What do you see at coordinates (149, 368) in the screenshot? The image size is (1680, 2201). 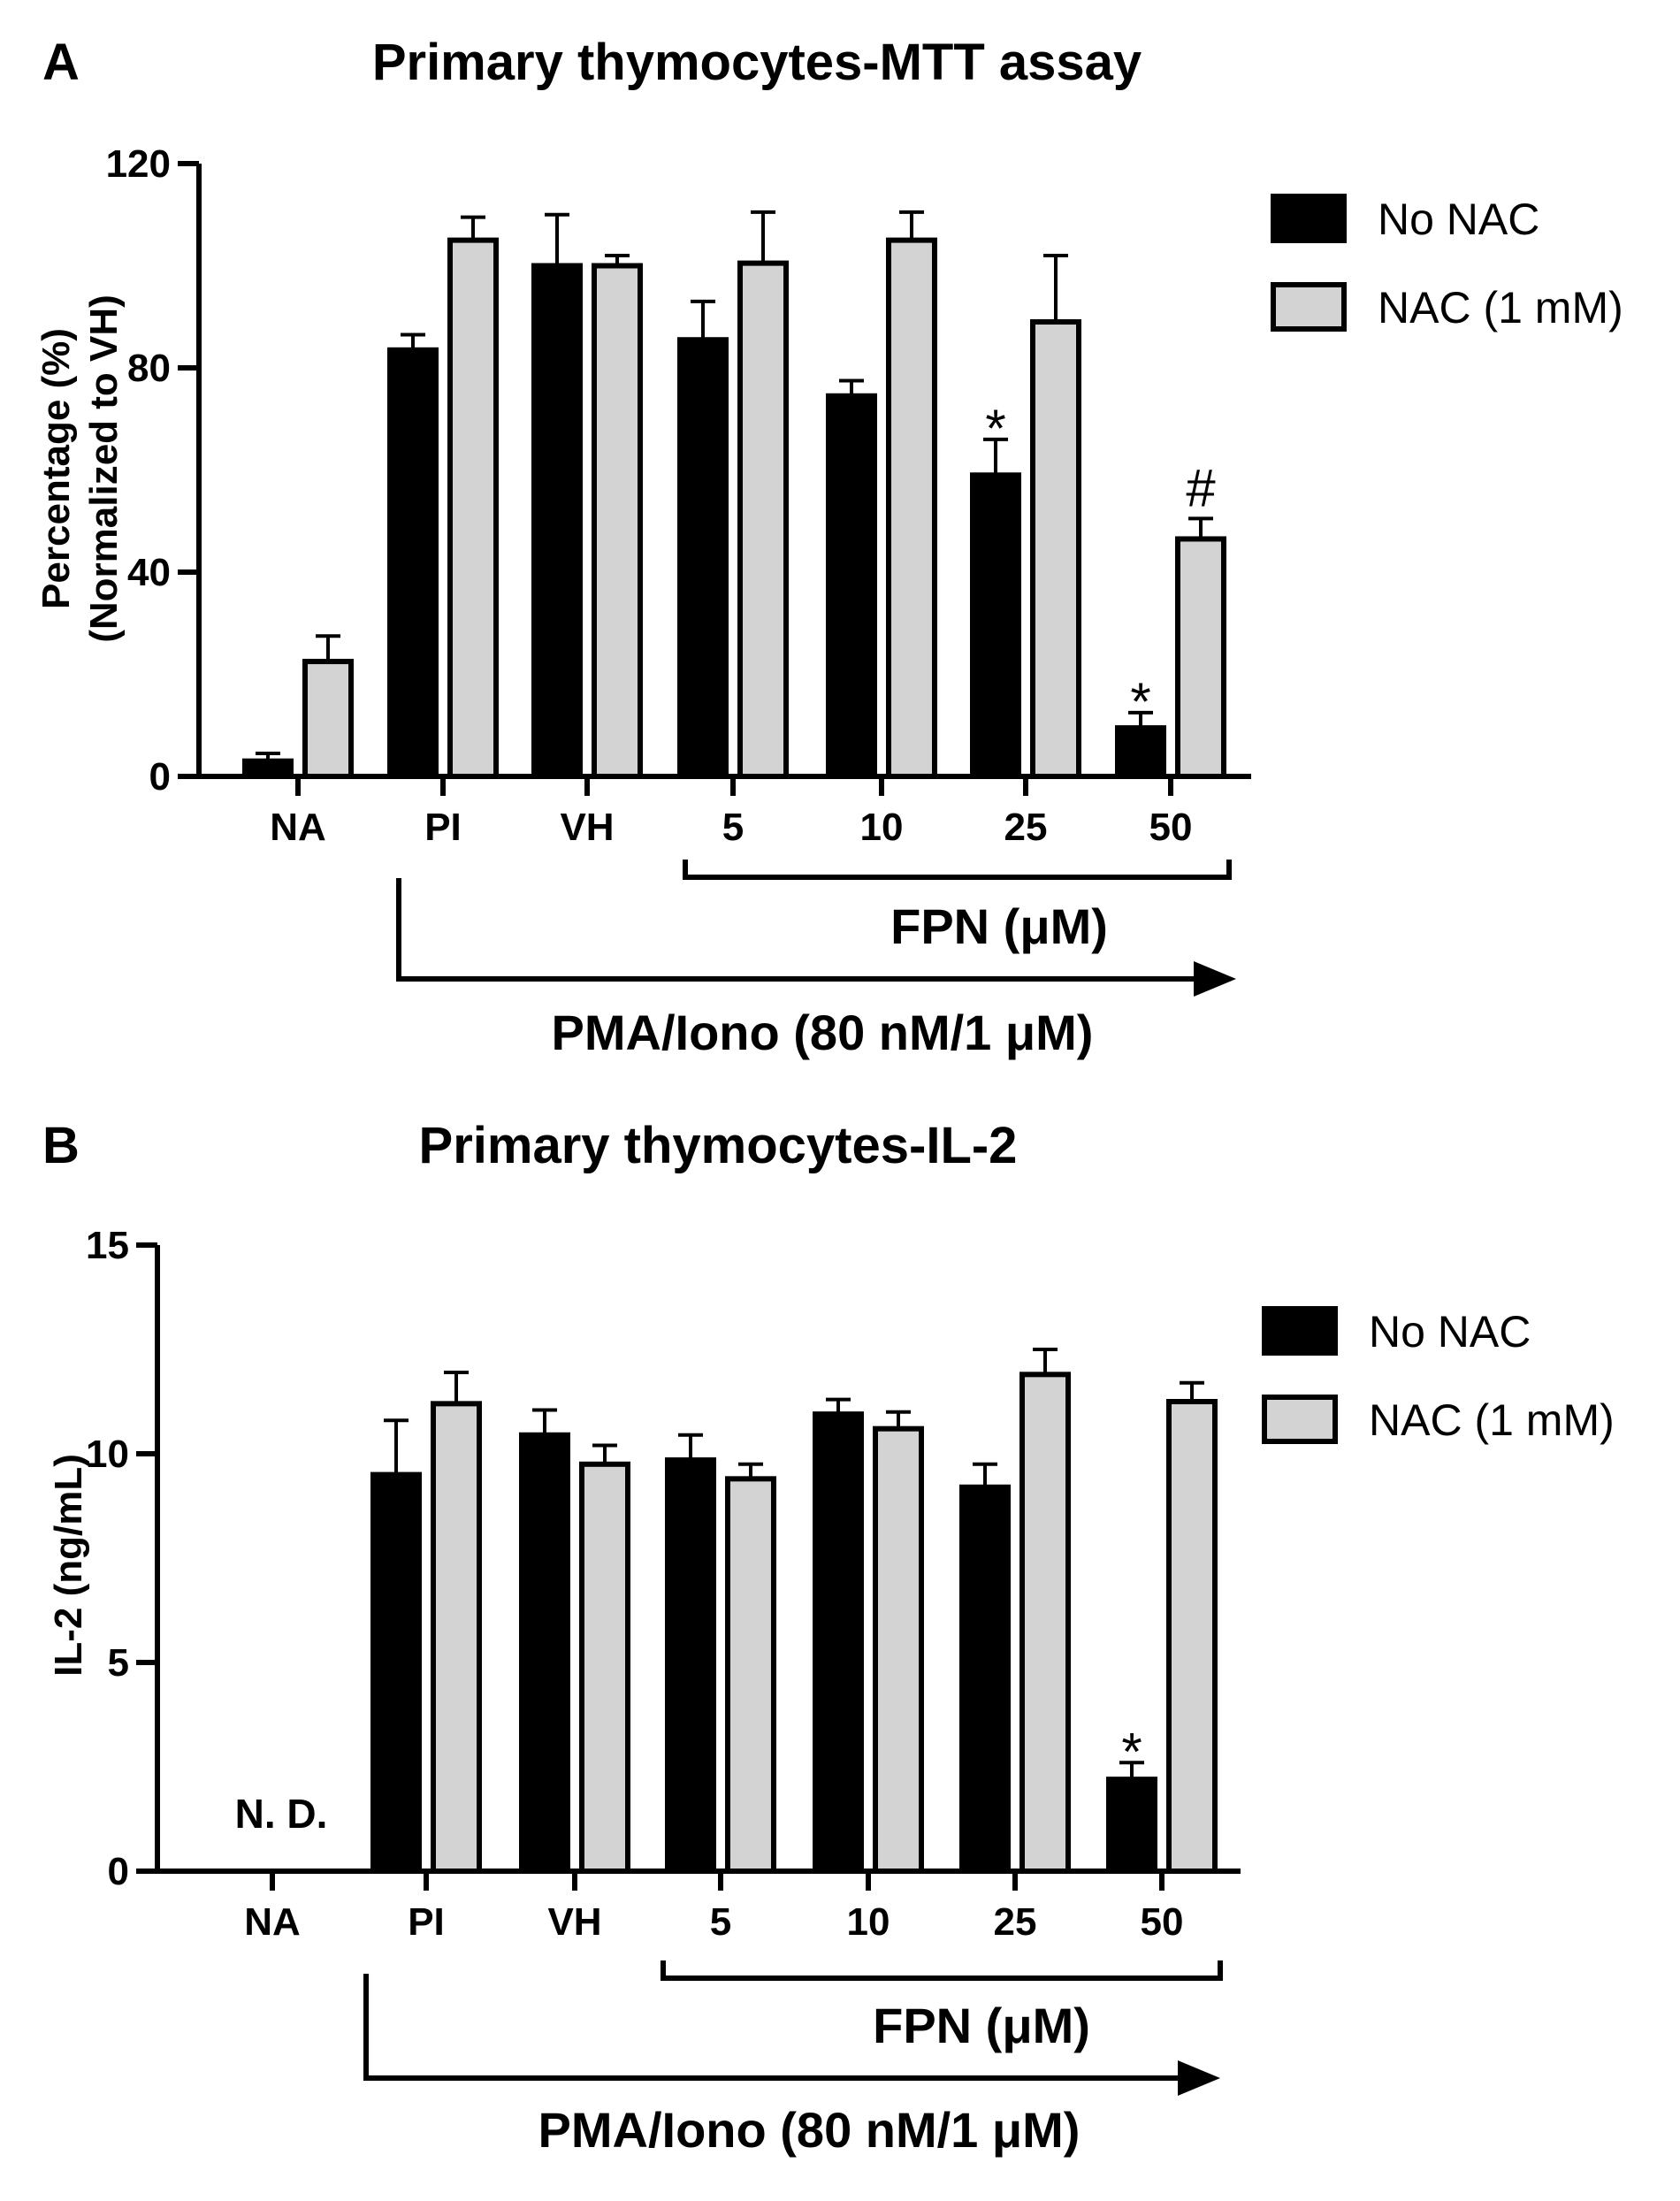 I see `panel-a-y-tick-label: 80` at bounding box center [149, 368].